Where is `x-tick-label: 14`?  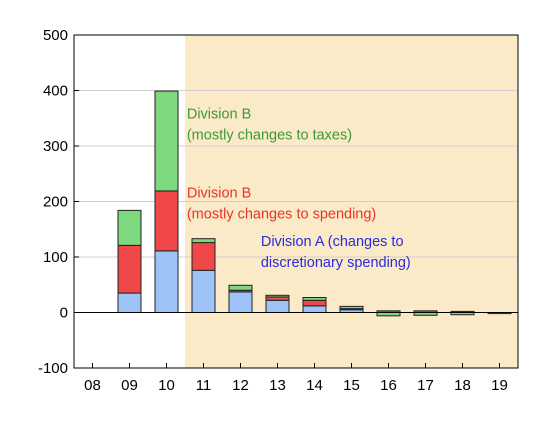
x-tick-label: 14 is located at coordinates (314, 385).